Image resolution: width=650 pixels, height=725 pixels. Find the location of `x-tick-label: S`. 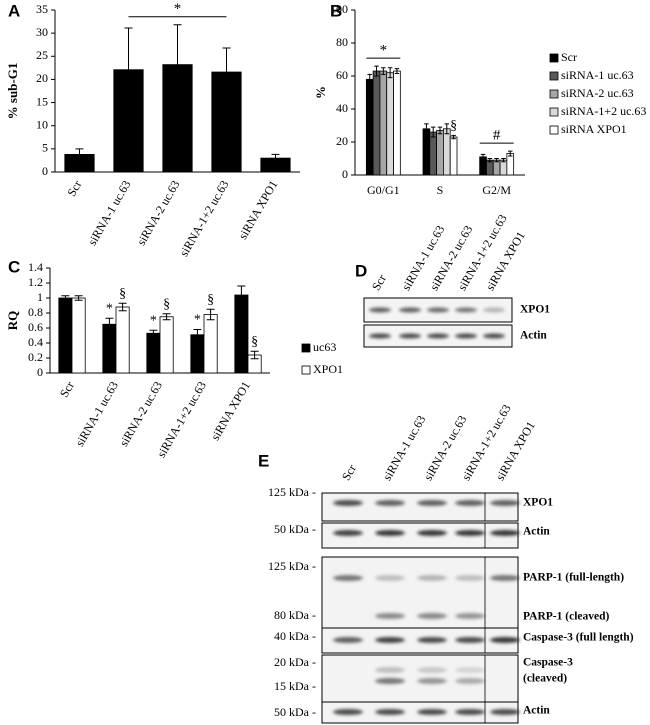

x-tick-label: S is located at coordinates (440, 190).